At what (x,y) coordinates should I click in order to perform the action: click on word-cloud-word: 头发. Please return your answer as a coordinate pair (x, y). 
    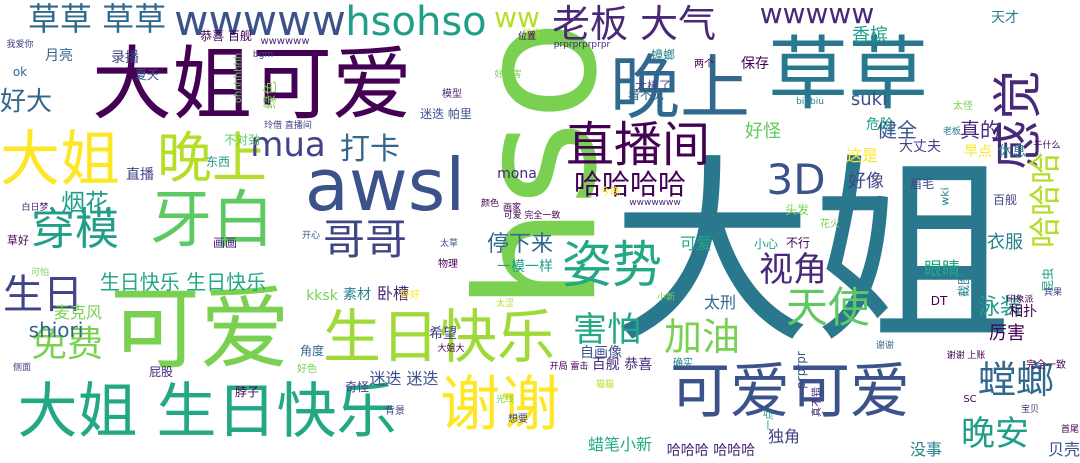
    Looking at the image, I should click on (796, 210).